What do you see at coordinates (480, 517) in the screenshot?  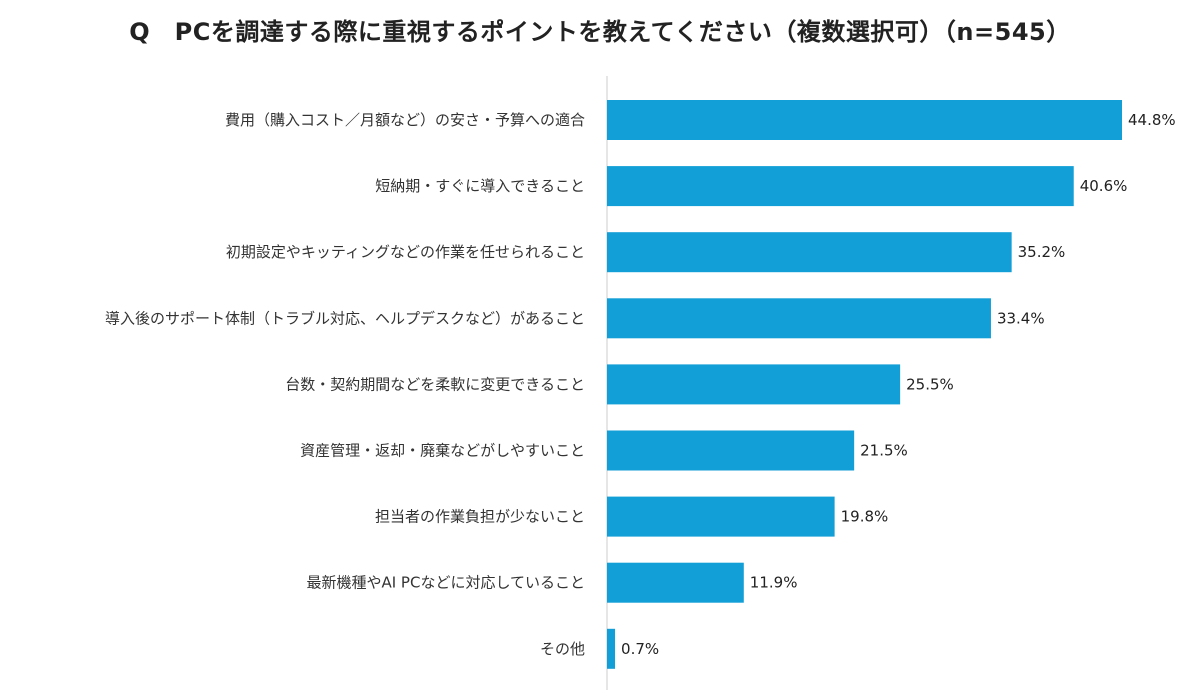 I see `category-label-7: 担当者の作業負担が少ないこと` at bounding box center [480, 517].